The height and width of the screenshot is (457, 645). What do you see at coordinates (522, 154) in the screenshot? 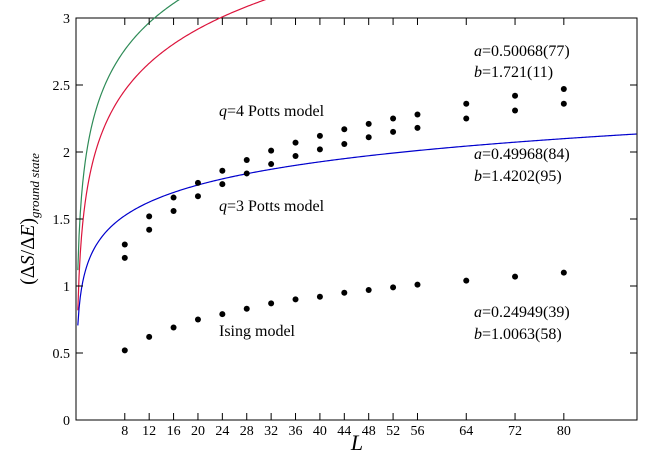
I see `fit-a-q3: a=0.49968(84)` at bounding box center [522, 154].